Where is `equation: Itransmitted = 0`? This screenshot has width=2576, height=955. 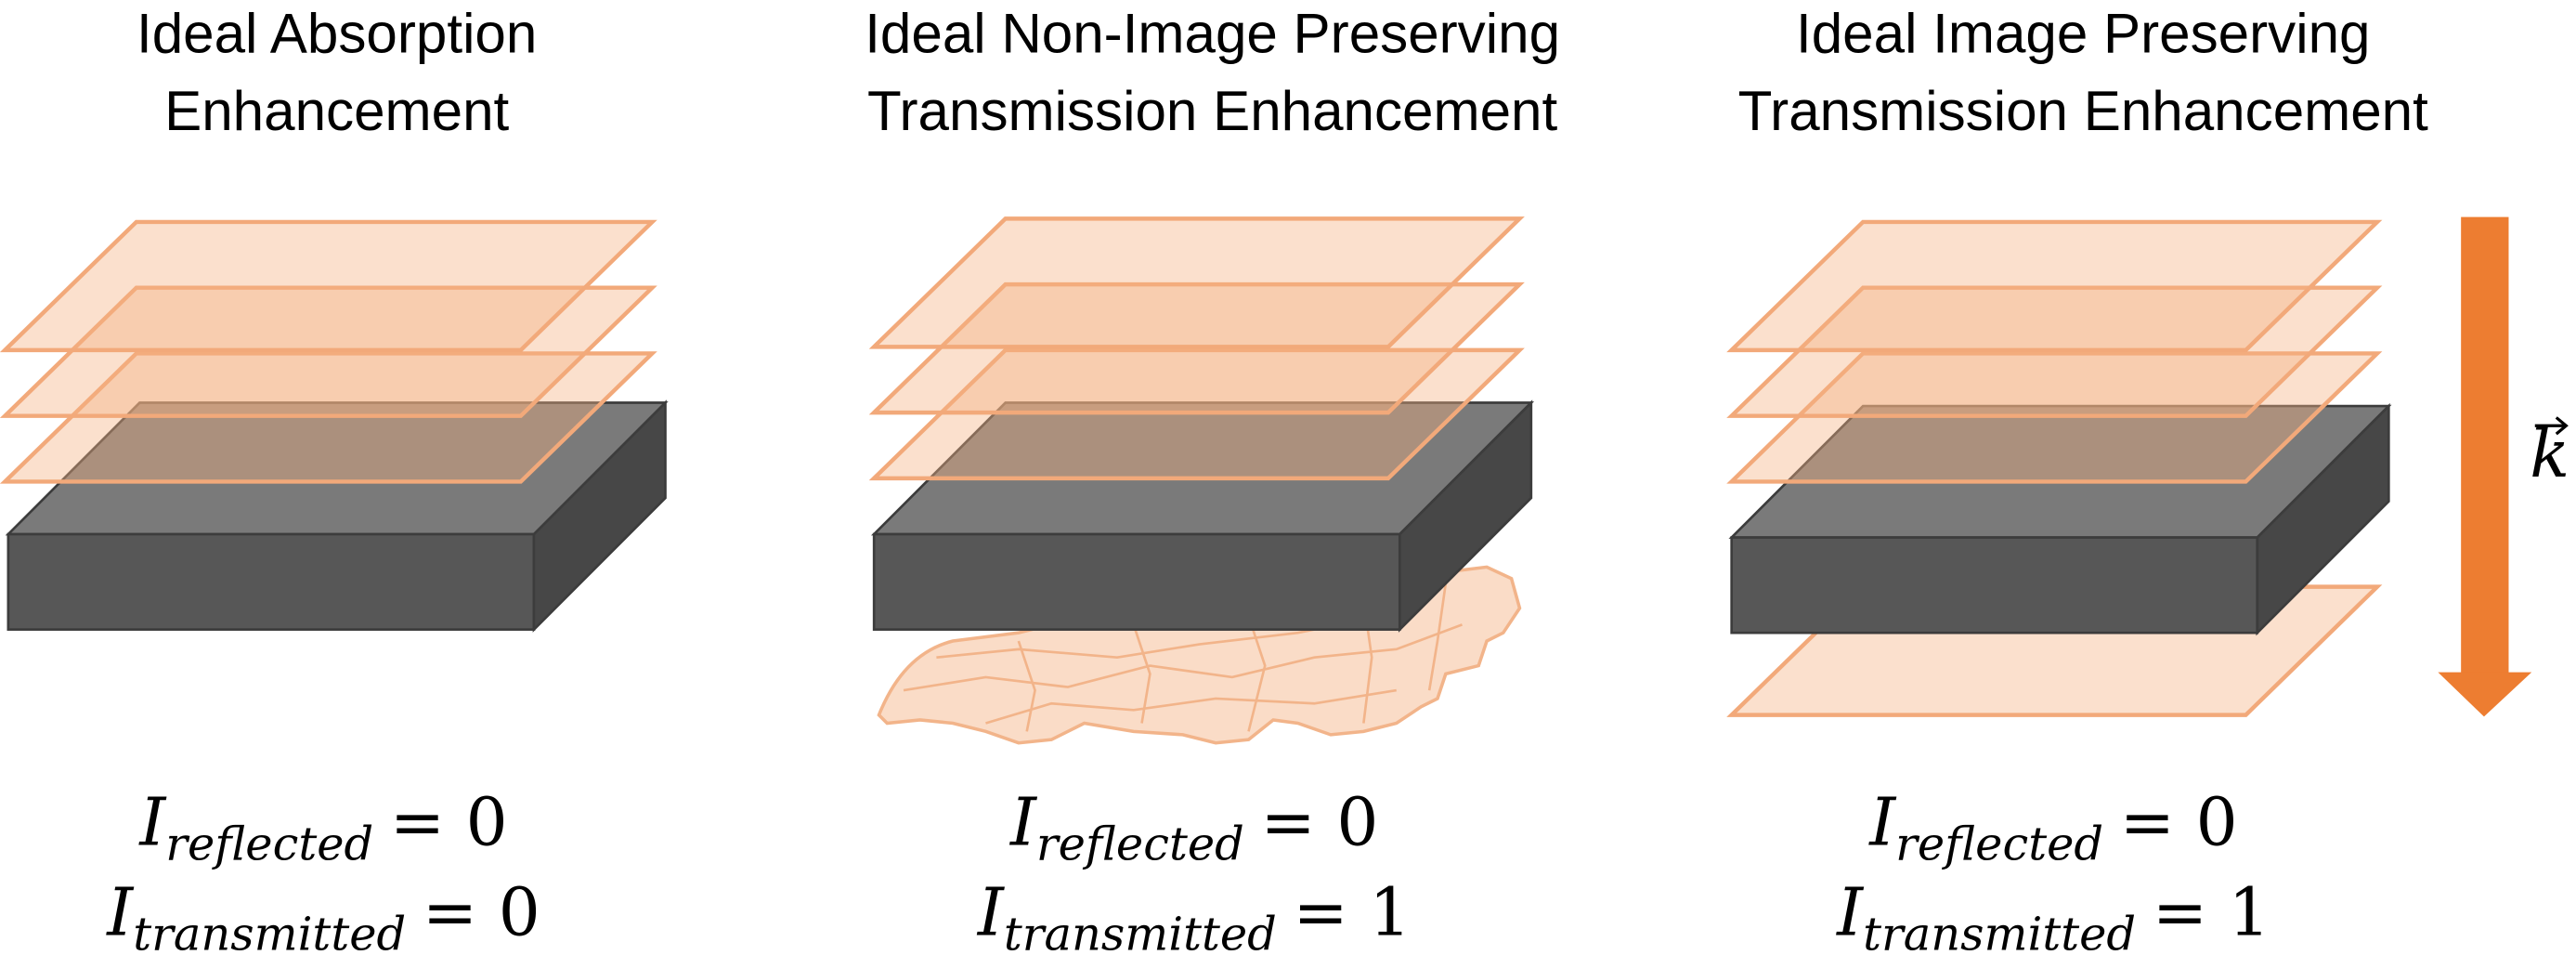 equation: Itransmitted = 0 is located at coordinates (322, 914).